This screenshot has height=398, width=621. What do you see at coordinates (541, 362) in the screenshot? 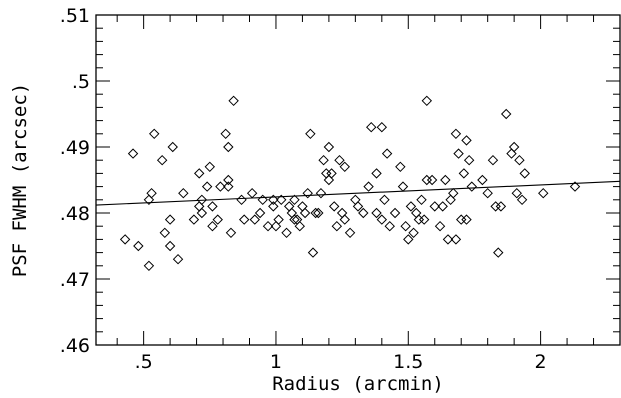
I see `x-tick-label: 2` at bounding box center [541, 362].